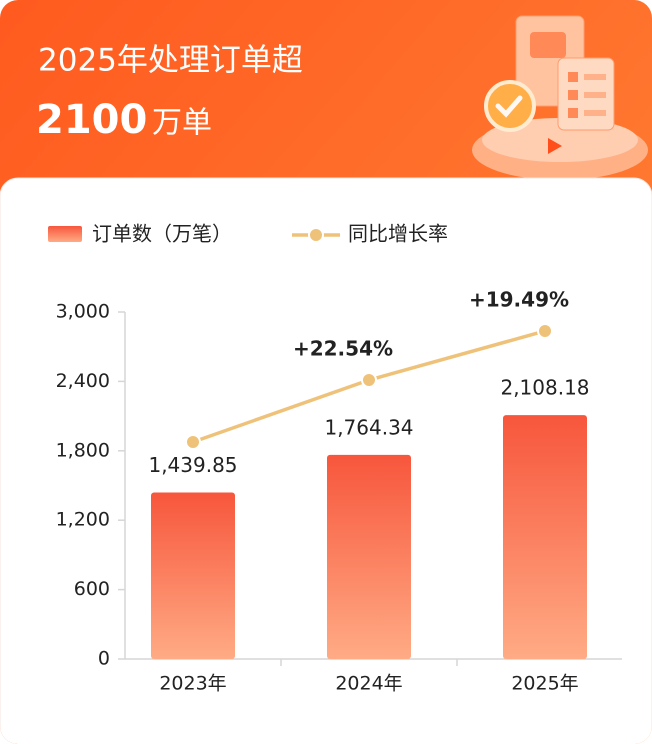 The width and height of the screenshot is (652, 744). Describe the element at coordinates (368, 427) in the screenshot. I see `bar-value-label: 1,764.34` at that location.